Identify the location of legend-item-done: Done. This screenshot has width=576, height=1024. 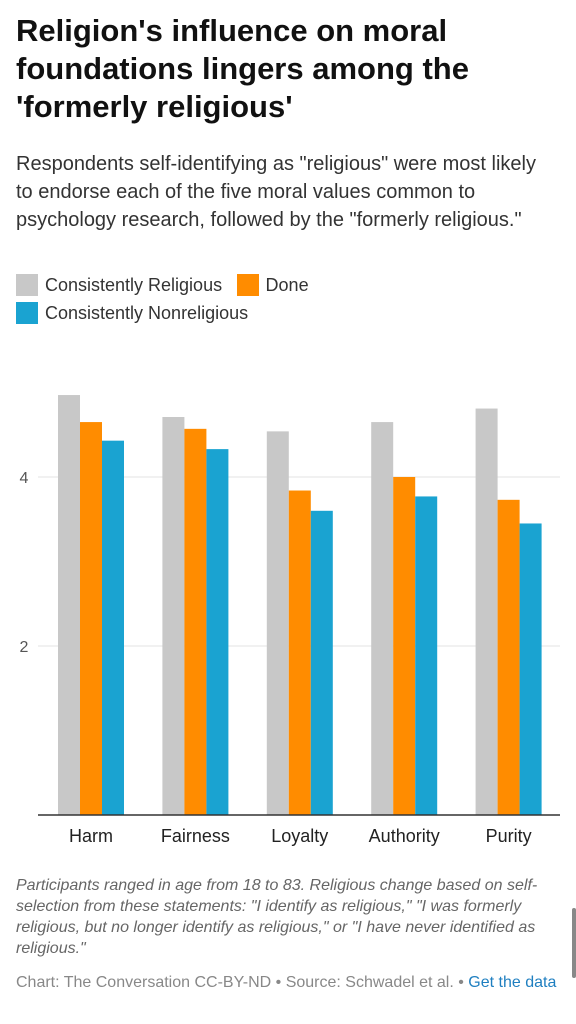
(272, 285).